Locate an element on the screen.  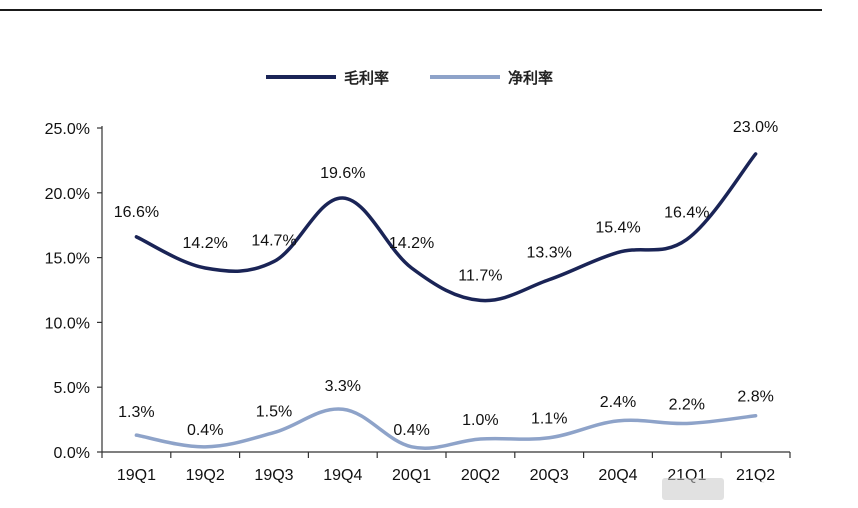
y-tick-label: 25.0% is located at coordinates (67, 129).